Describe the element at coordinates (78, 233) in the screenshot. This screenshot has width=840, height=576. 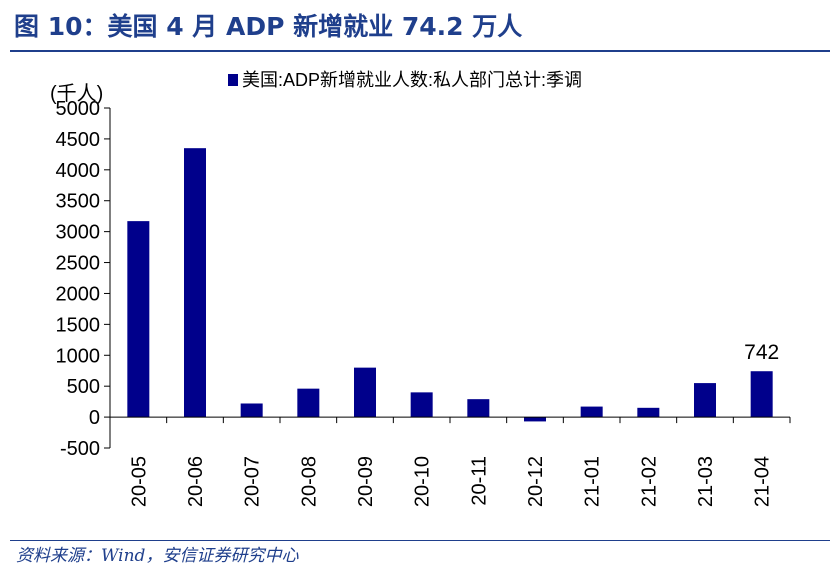
I see `y-tick-label: 3000` at that location.